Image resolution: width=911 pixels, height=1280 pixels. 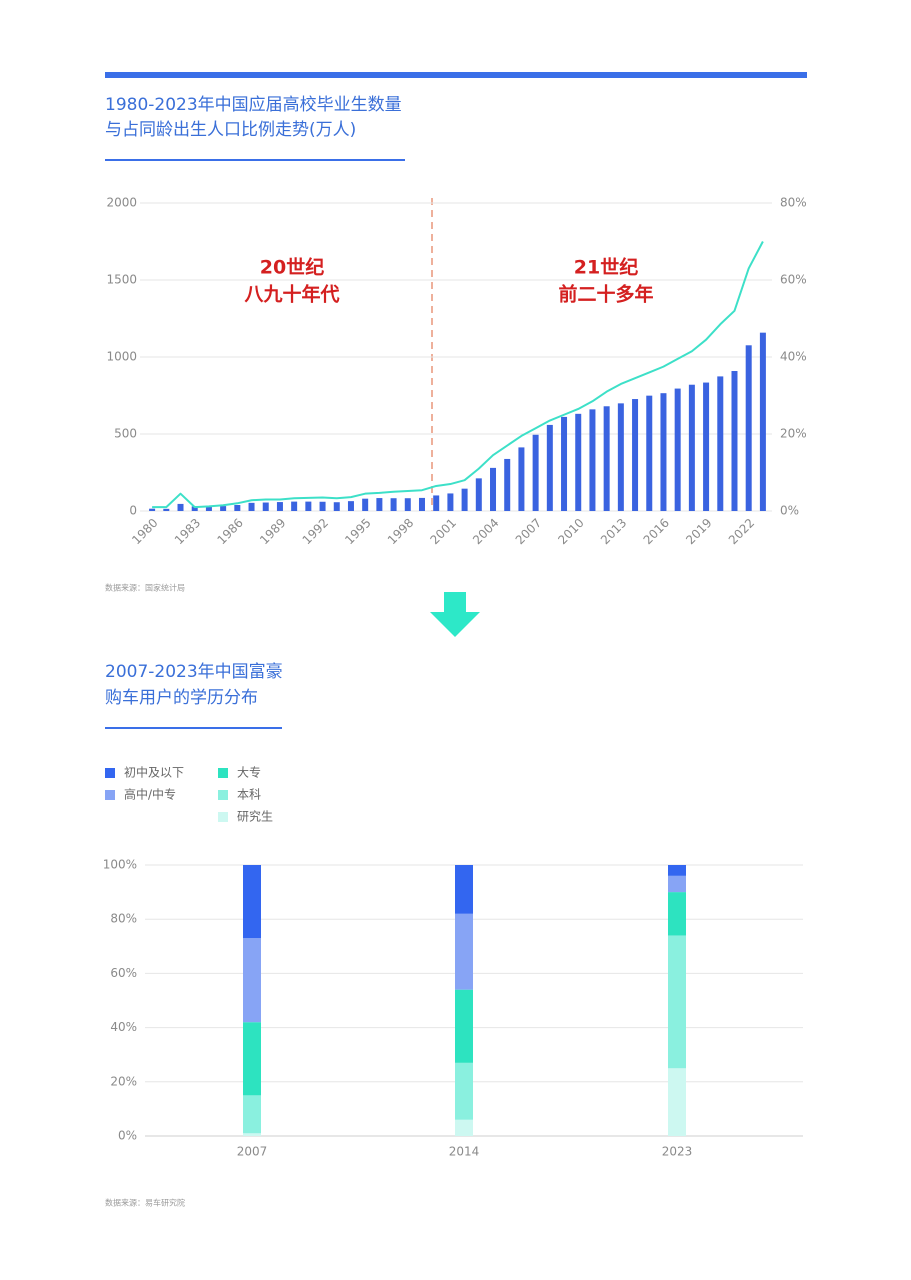 I want to click on x-tick-label: 2010, so click(x=570, y=531).